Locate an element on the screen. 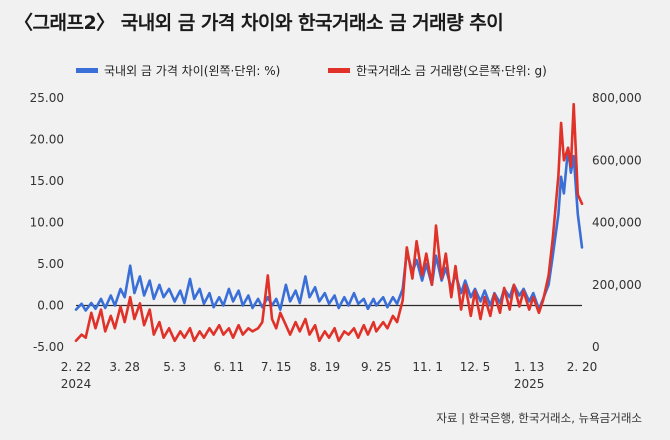  x-axis-tick-label: 2. 20 is located at coordinates (582, 367).